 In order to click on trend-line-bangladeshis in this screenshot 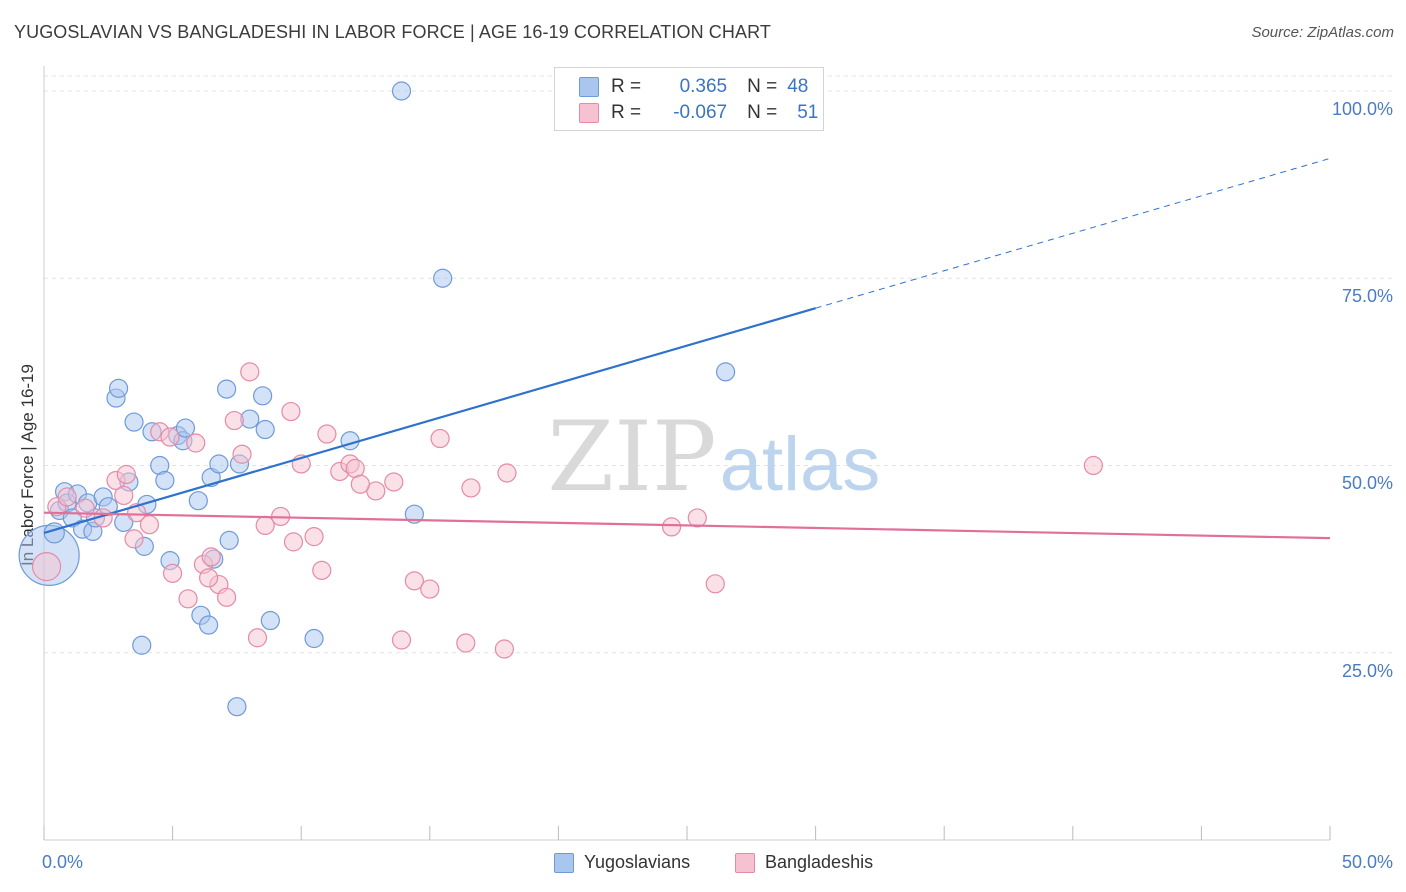, I will do `click(687, 525)`.